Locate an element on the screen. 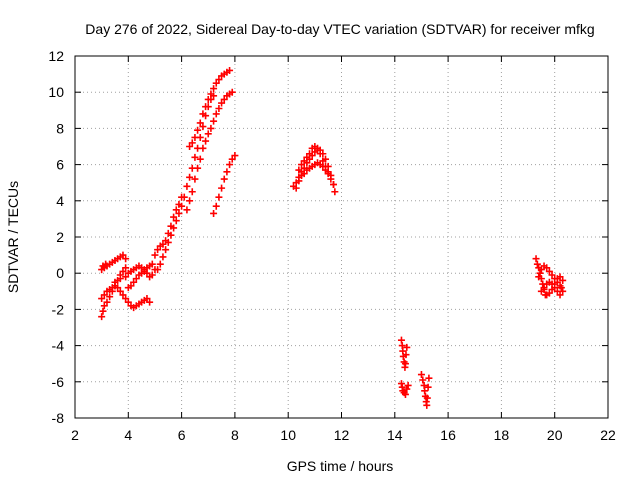 This screenshot has height=480, width=640. y-tick-label: -8 is located at coordinates (58, 418).